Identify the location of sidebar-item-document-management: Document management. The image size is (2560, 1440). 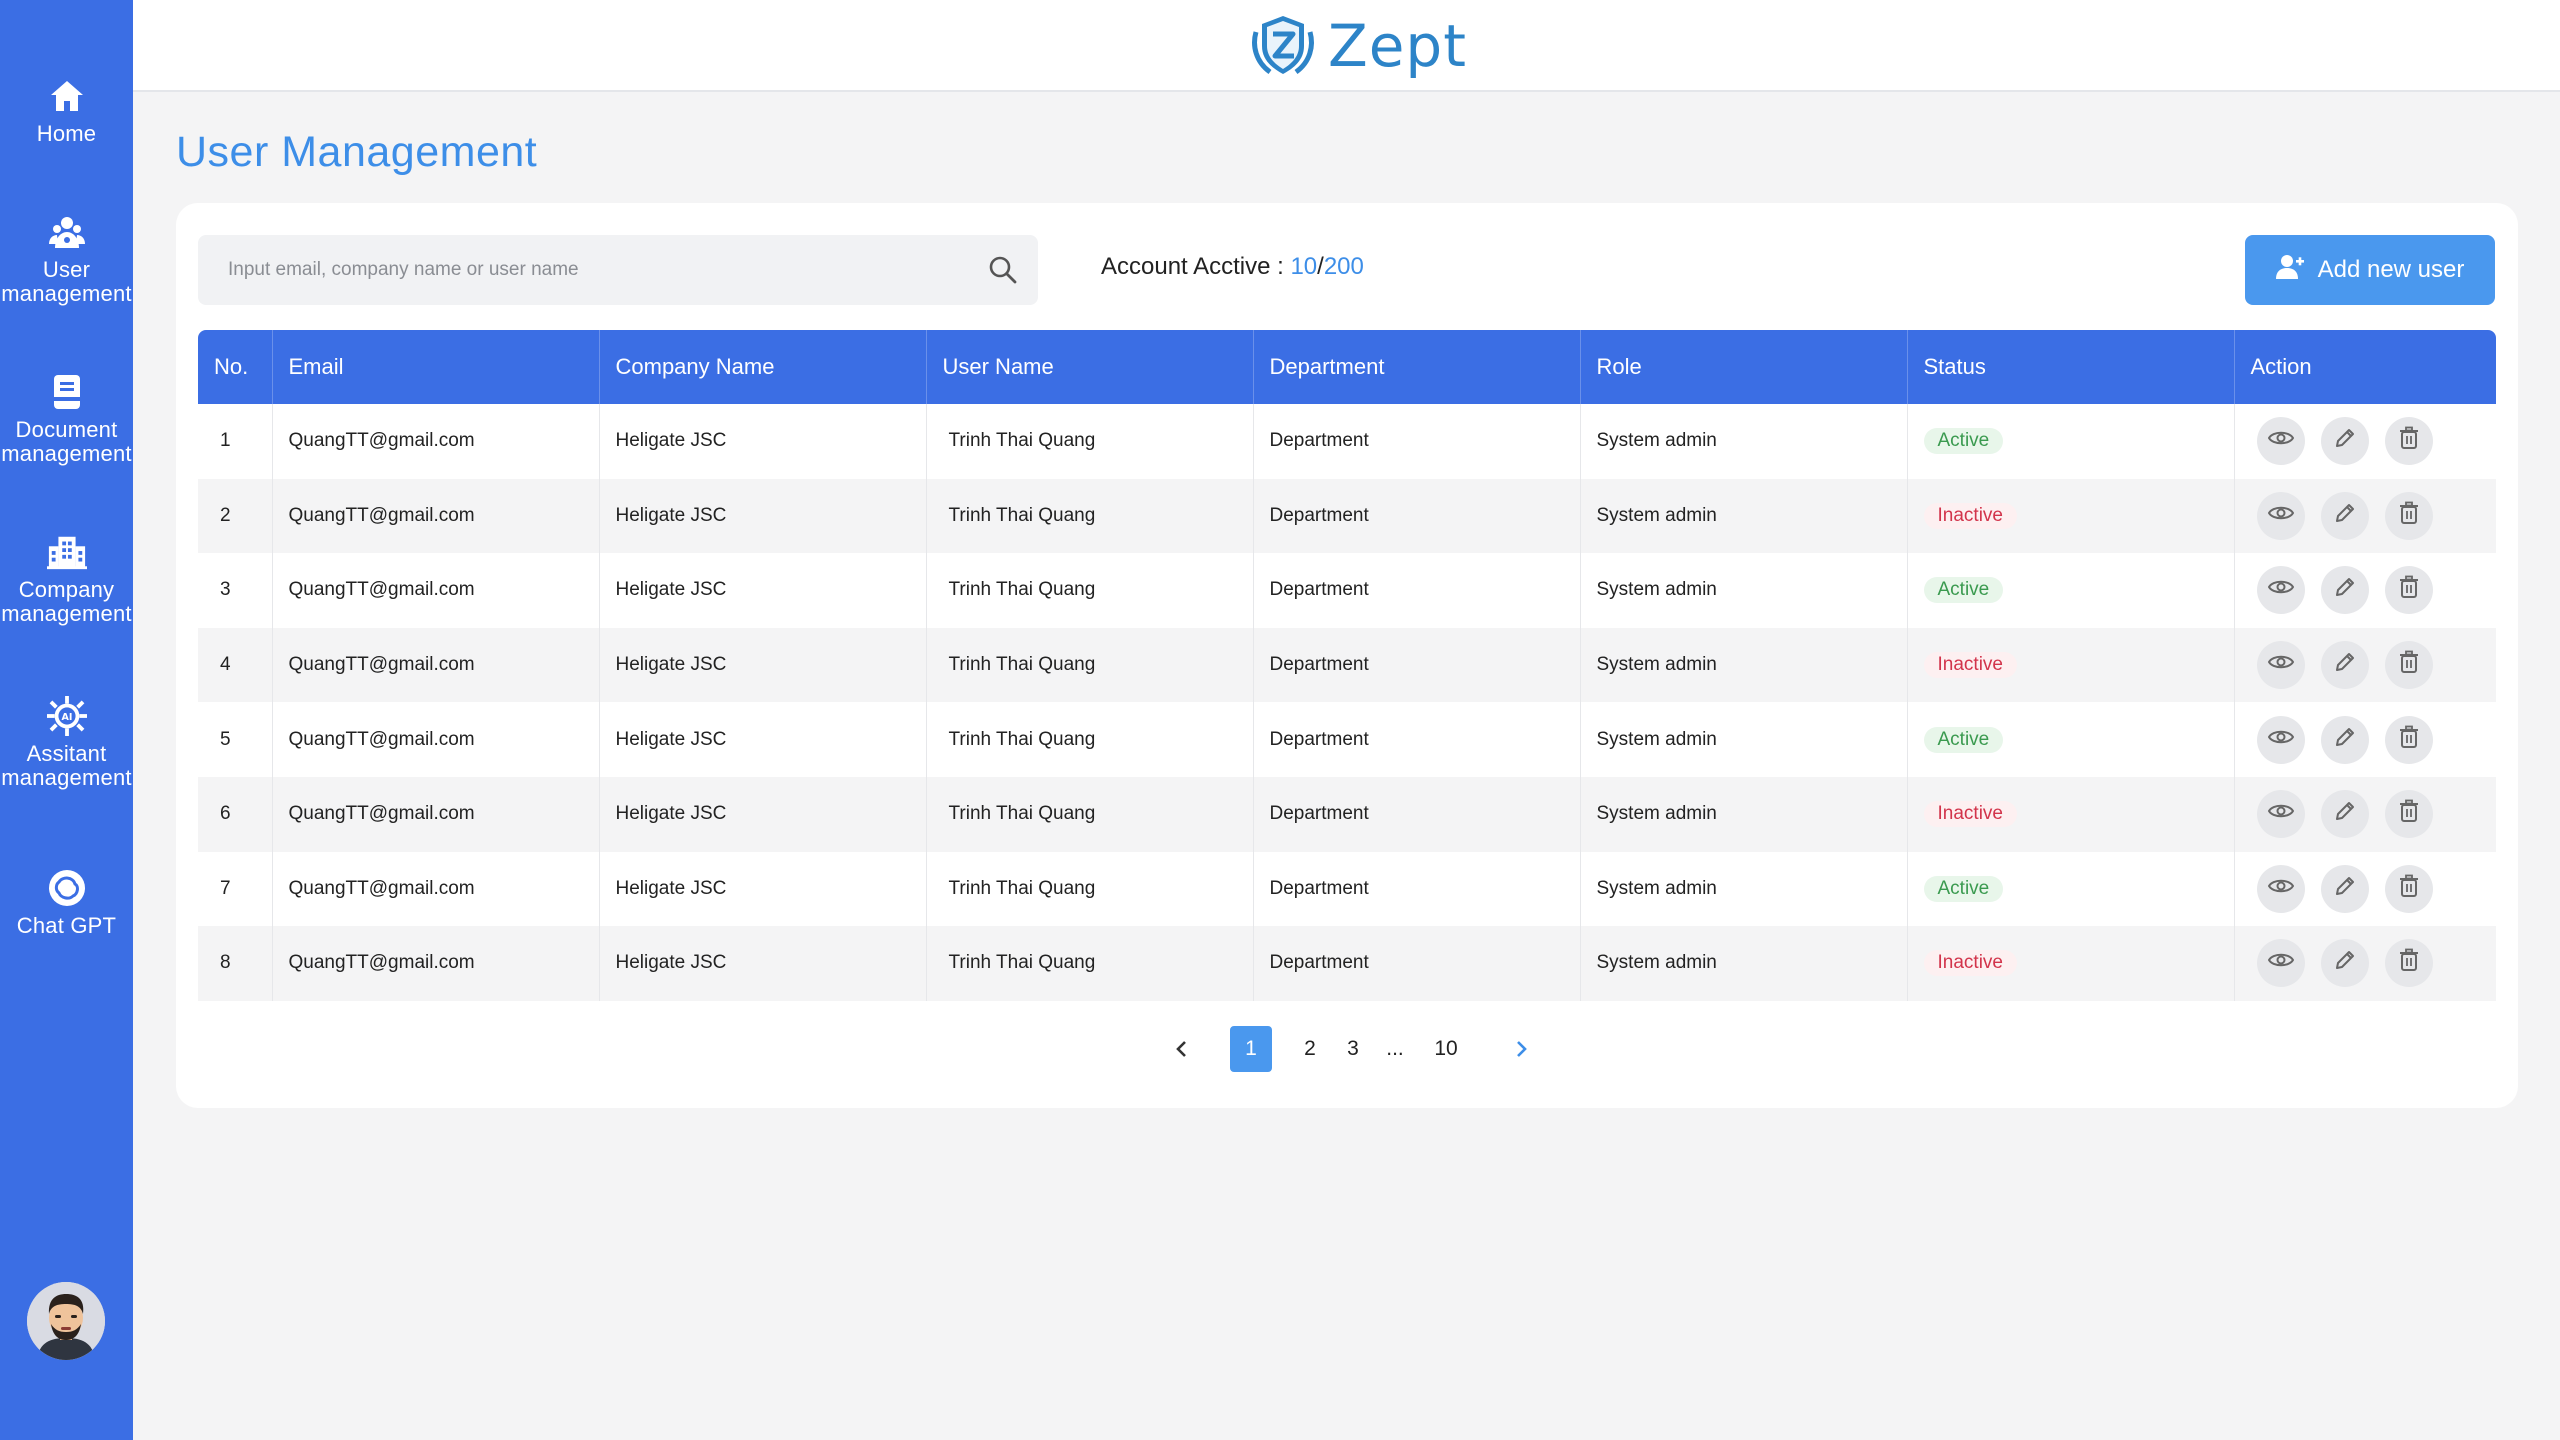
(66, 419).